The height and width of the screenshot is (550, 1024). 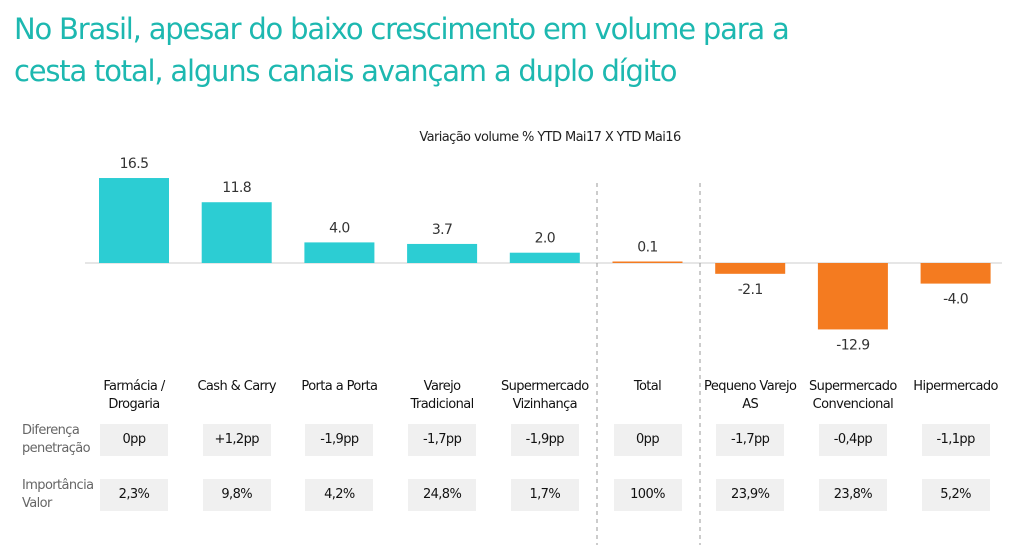 What do you see at coordinates (955, 495) in the screenshot?
I see `row-cell: 5,2%` at bounding box center [955, 495].